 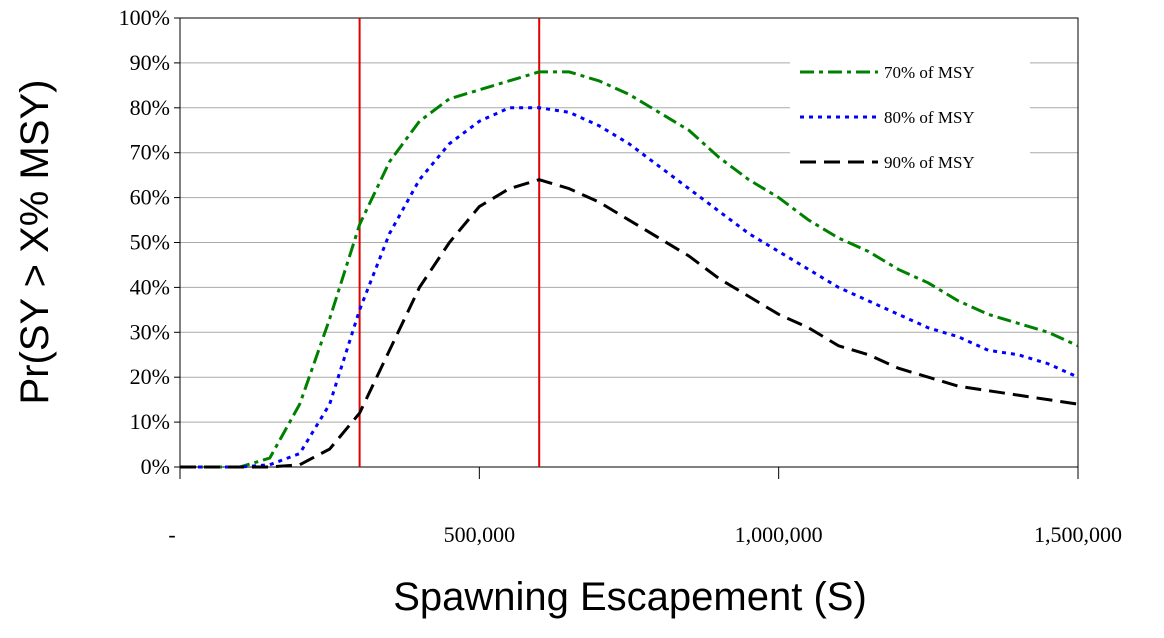 I want to click on y-axis-title: Pr(SY > X% MSY), so click(x=35, y=242).